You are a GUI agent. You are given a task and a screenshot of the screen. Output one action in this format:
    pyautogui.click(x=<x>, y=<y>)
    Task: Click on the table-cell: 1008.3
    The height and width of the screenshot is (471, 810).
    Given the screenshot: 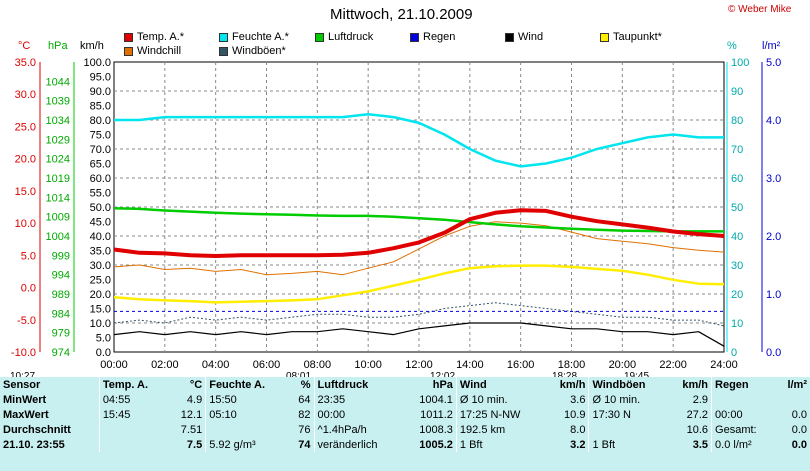 What is the action you would take?
    pyautogui.click(x=436, y=429)
    